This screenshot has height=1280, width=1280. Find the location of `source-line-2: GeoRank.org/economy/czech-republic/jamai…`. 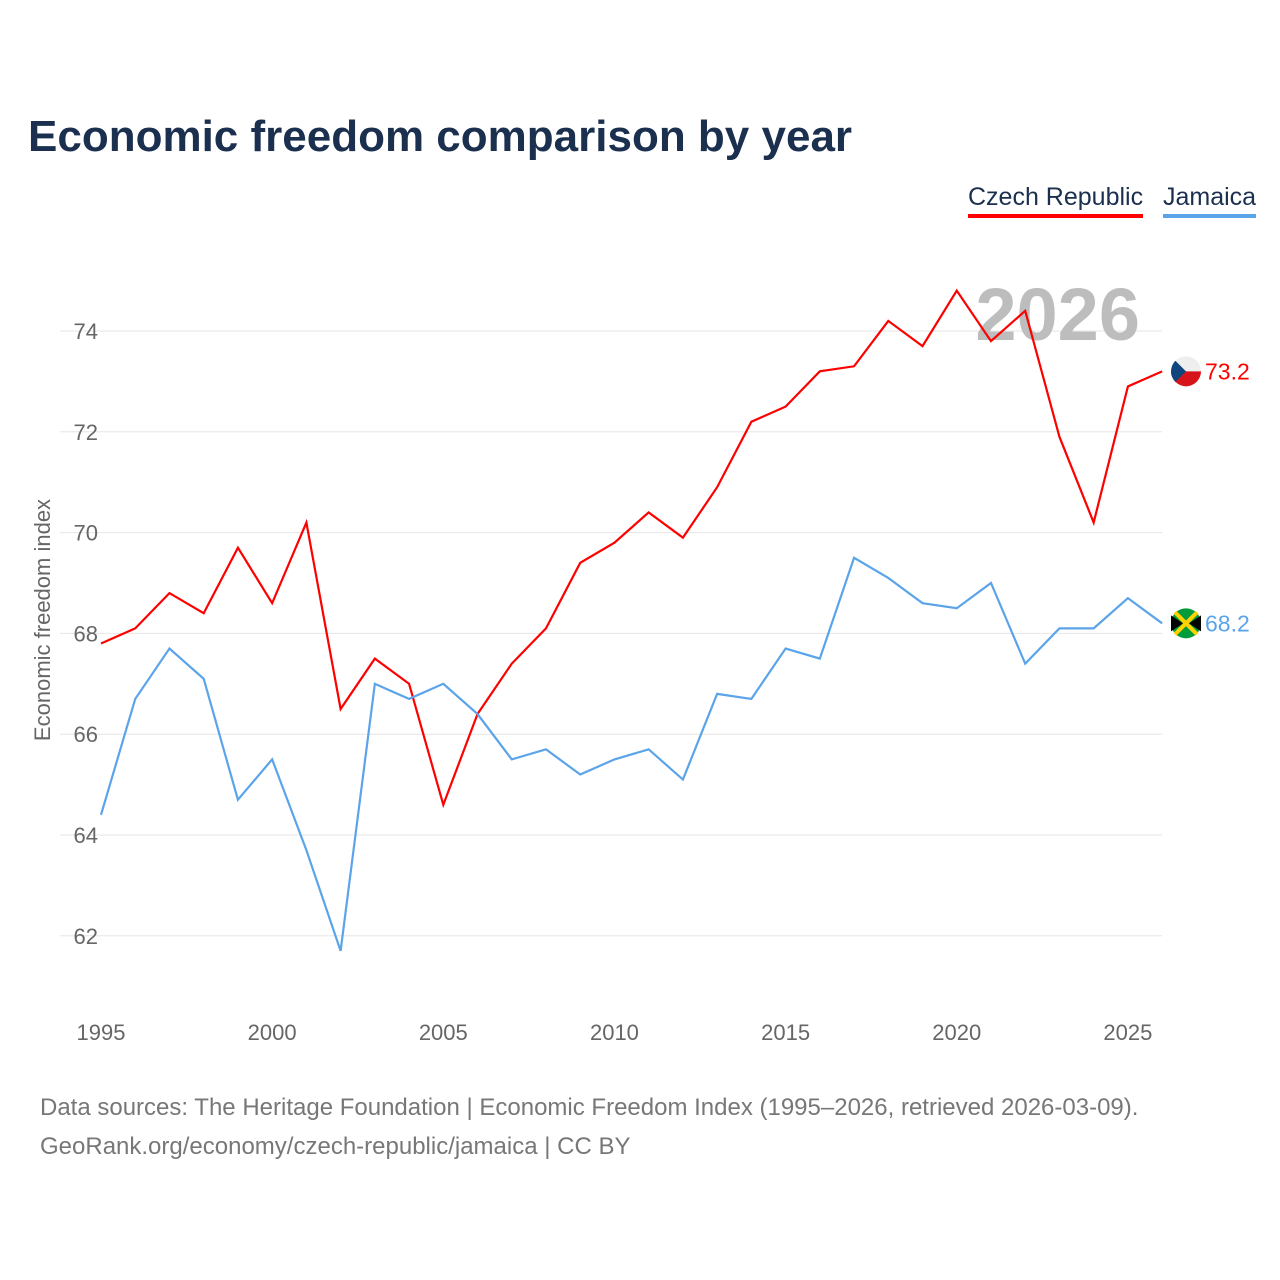

source-line-2: GeoRank.org/economy/czech-republic/jamai… is located at coordinates (335, 1146).